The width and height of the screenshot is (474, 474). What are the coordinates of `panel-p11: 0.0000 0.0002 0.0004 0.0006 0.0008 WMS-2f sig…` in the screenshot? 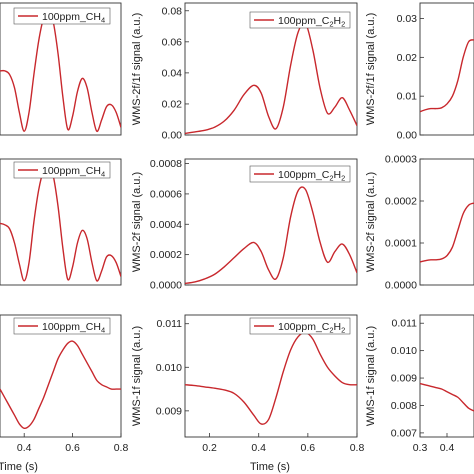 It's located at (244, 225).